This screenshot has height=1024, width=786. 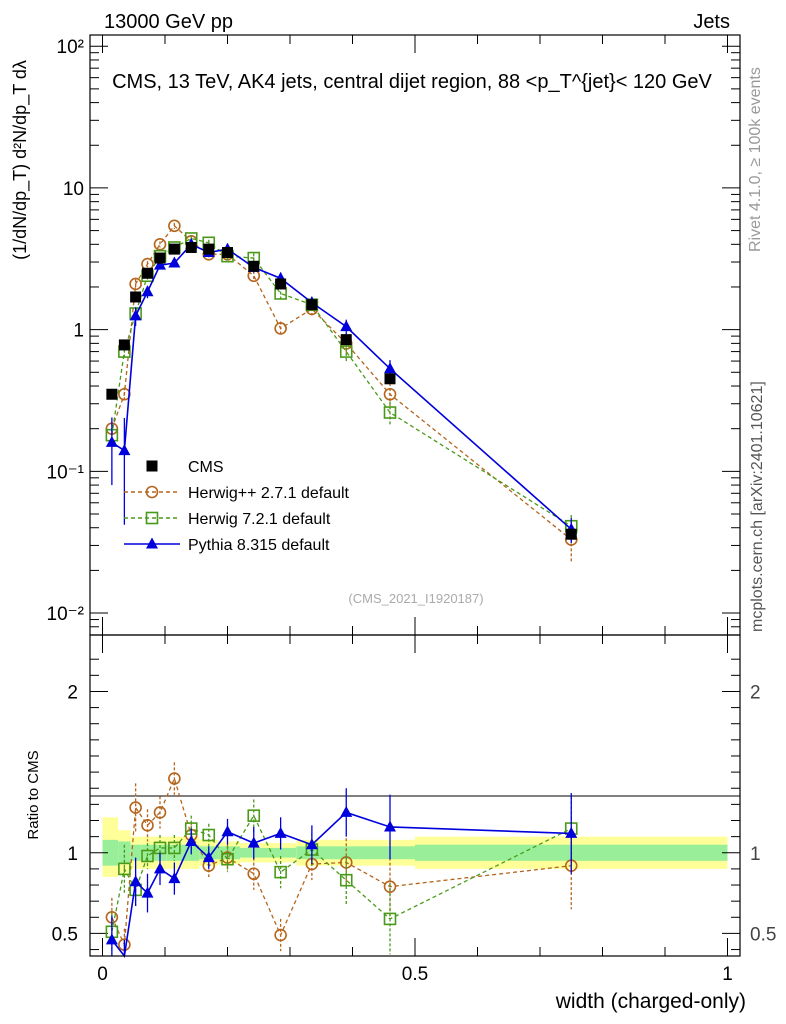 What do you see at coordinates (78, 331) in the screenshot?
I see `main-y-tick-label: 1` at bounding box center [78, 331].